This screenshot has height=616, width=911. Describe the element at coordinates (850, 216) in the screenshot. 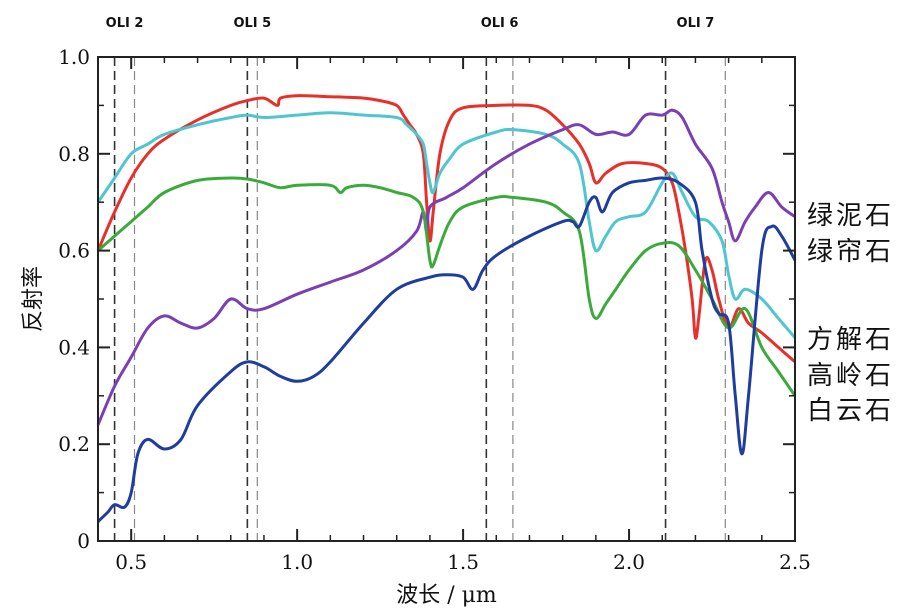

I see `legend-label: 绿泥石` at that location.